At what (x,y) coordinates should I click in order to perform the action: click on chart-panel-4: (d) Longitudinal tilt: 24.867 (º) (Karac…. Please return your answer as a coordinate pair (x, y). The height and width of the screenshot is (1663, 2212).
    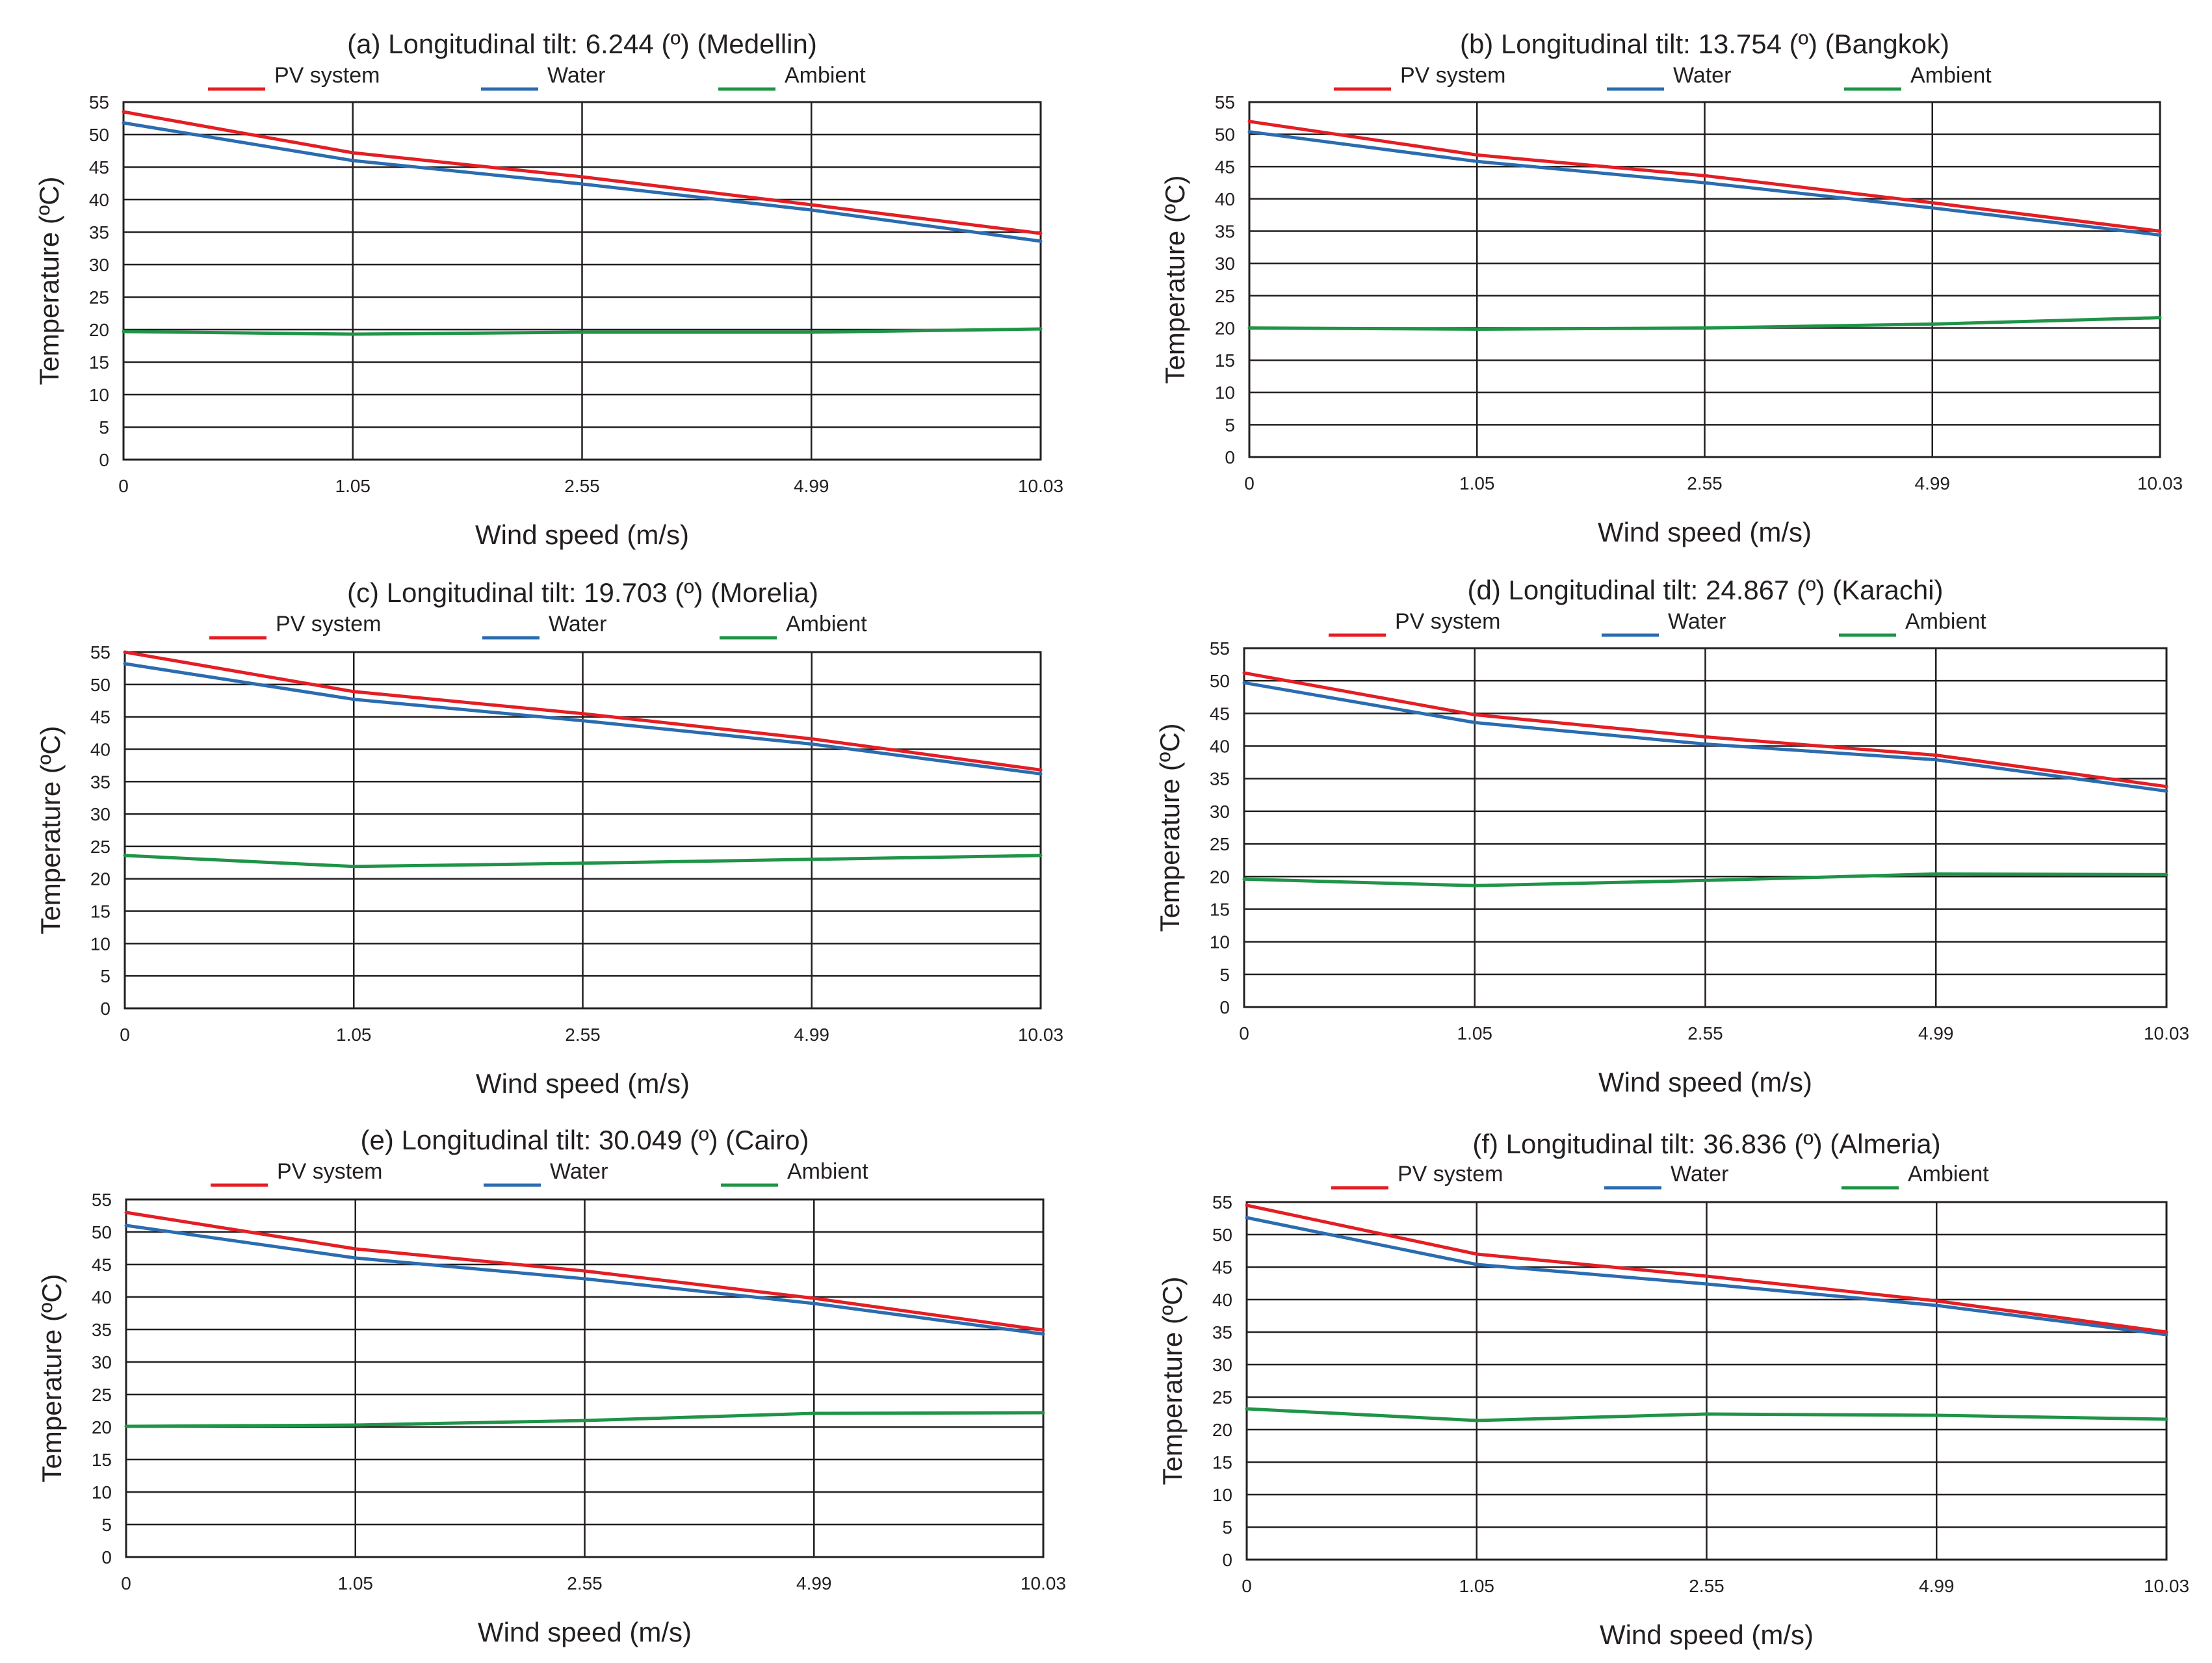
    Looking at the image, I should click on (1672, 836).